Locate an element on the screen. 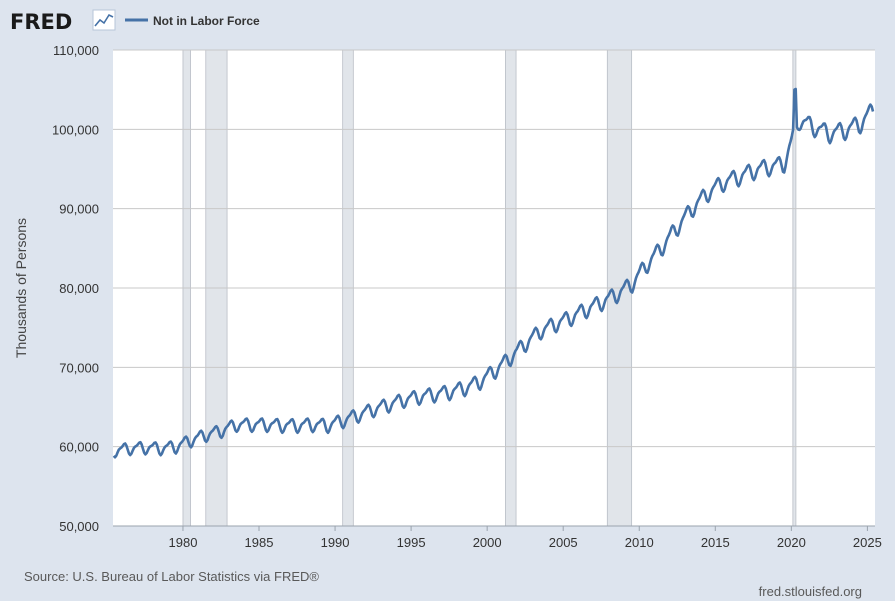  y-tick-label: 80,000 is located at coordinates (79, 288).